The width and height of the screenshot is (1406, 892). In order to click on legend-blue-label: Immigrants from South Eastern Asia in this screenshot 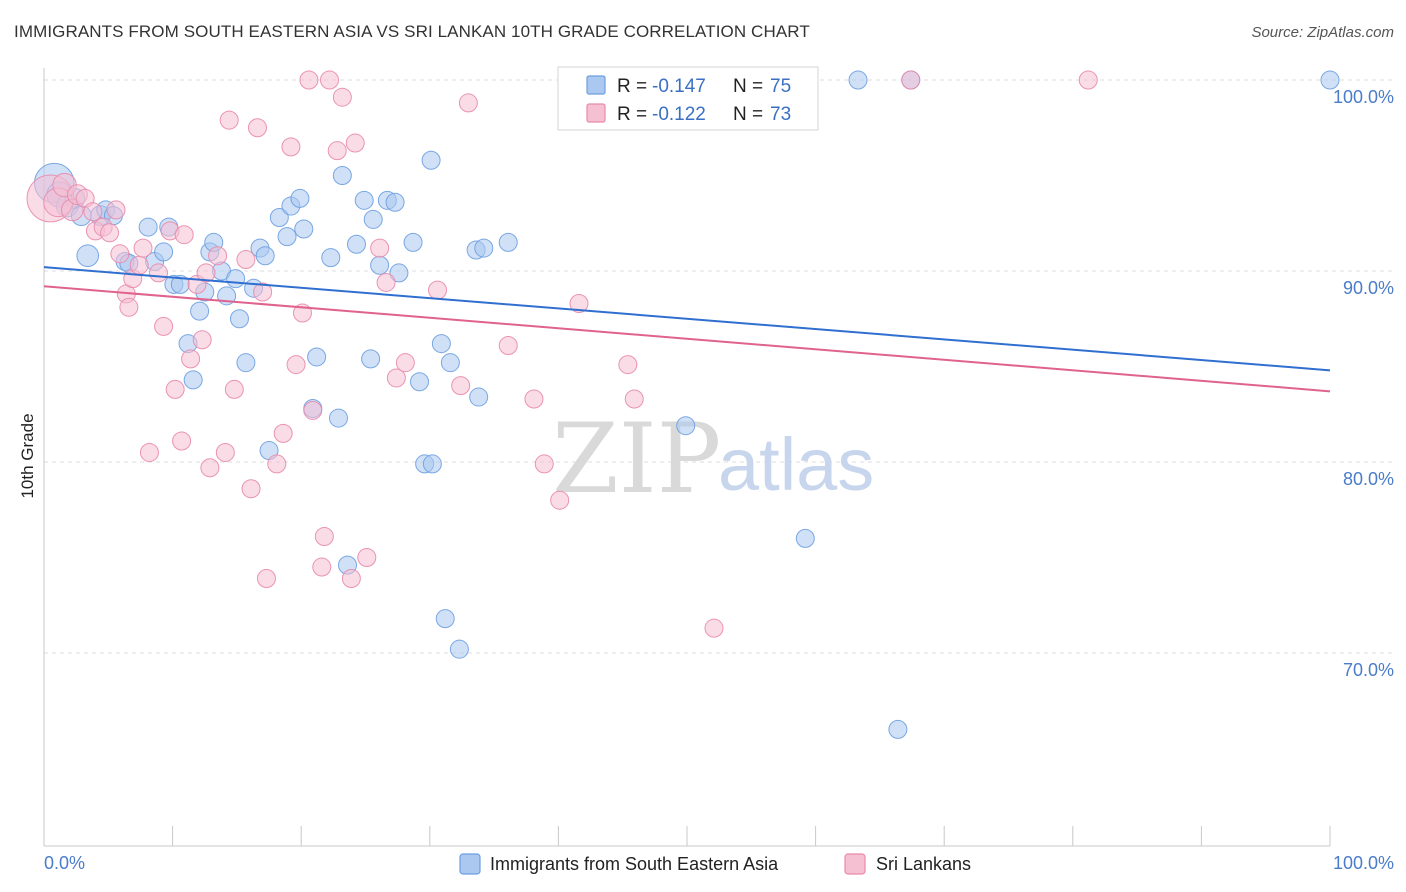, I will do `click(634, 864)`.